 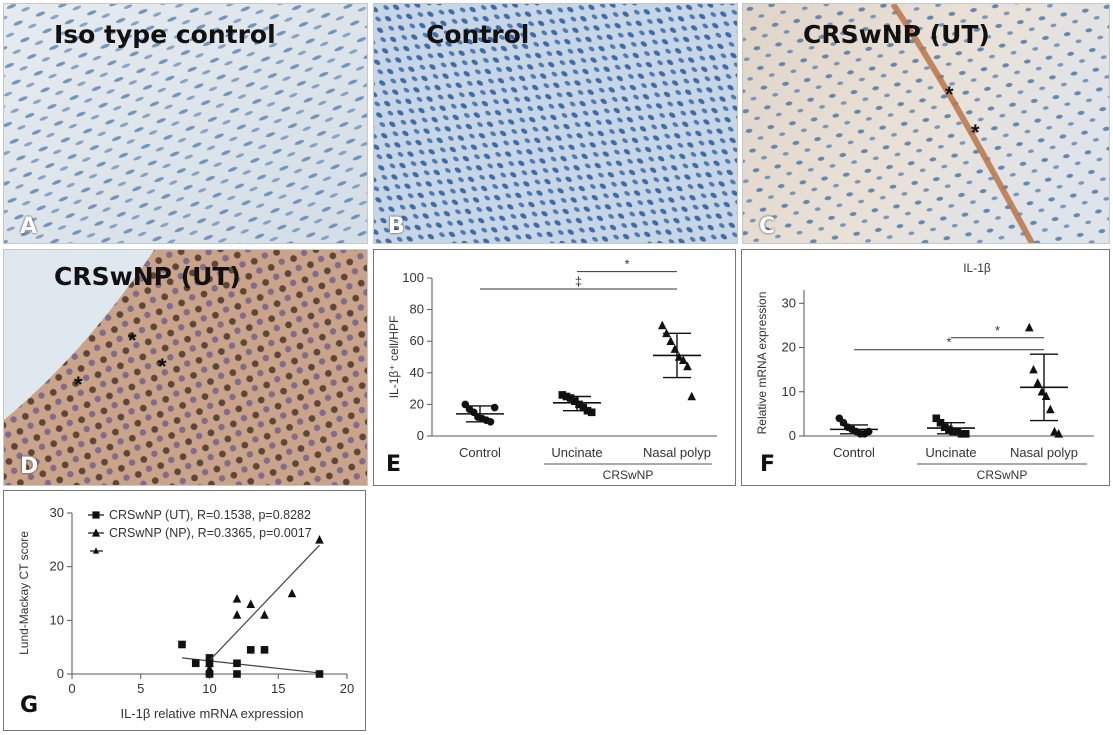 What do you see at coordinates (420, 435) in the screenshot?
I see `chart-e-y-tick-label-0: 0` at bounding box center [420, 435].